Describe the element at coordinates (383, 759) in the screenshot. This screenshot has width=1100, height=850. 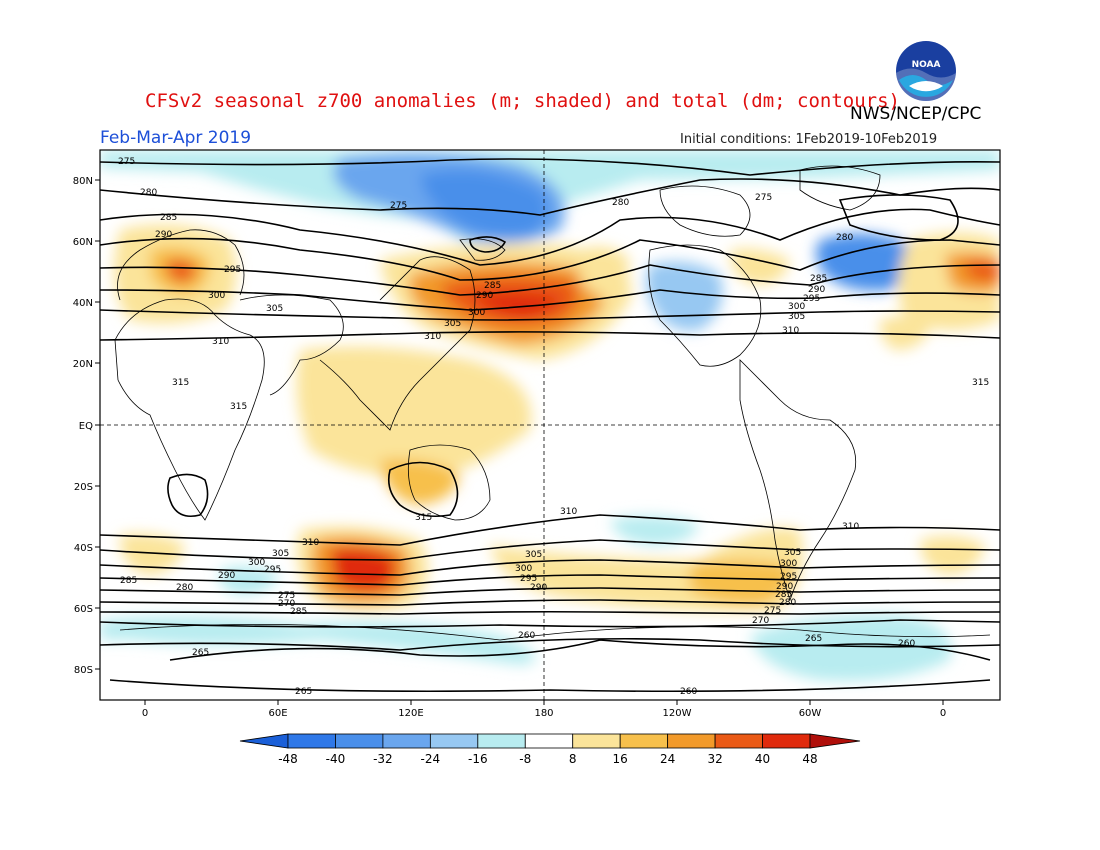
I see `colorbar-label: -32` at that location.